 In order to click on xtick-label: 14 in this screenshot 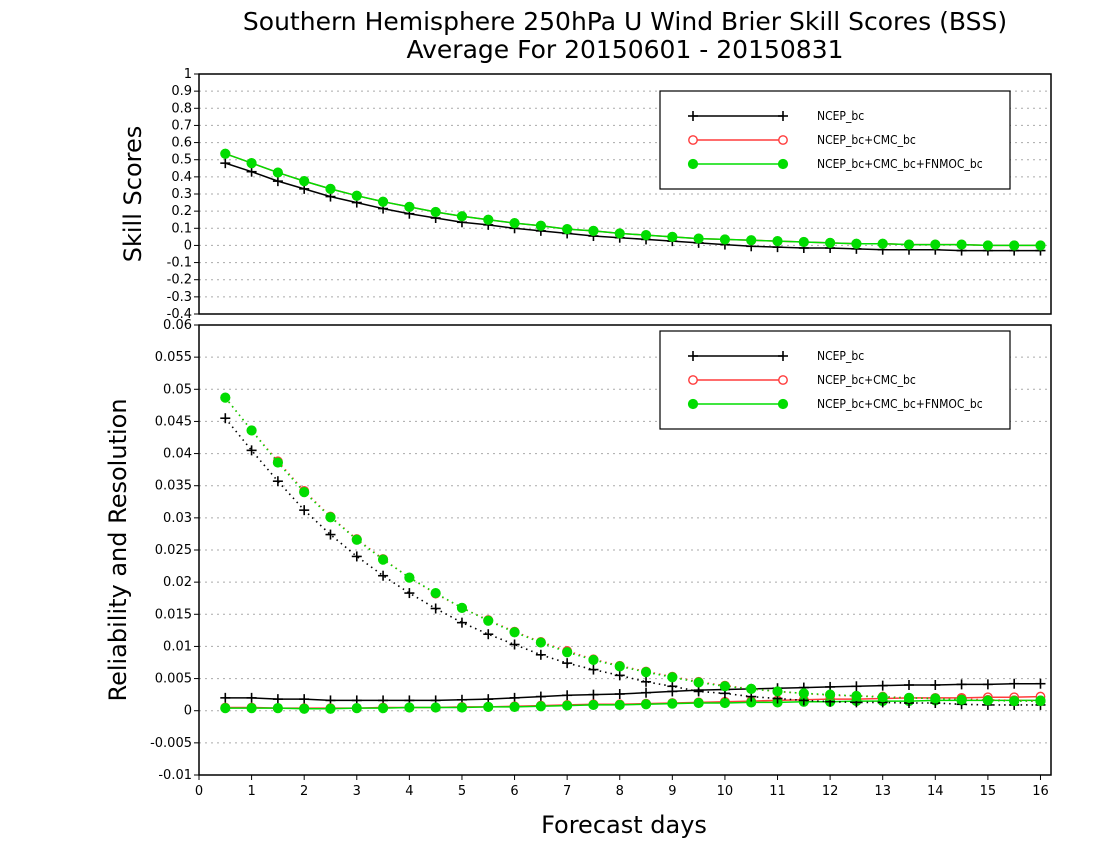, I will do `click(935, 791)`.